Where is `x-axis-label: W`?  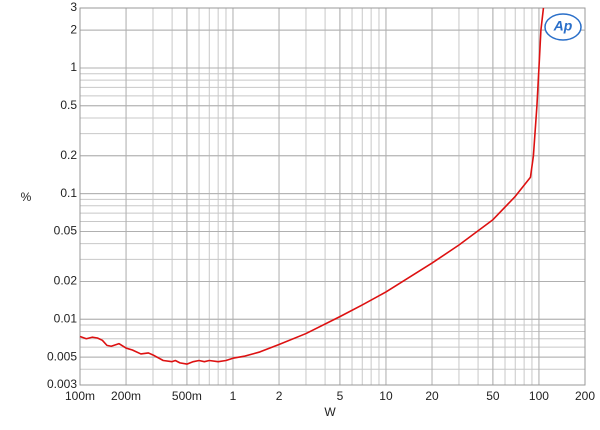 x-axis-label: W is located at coordinates (330, 412).